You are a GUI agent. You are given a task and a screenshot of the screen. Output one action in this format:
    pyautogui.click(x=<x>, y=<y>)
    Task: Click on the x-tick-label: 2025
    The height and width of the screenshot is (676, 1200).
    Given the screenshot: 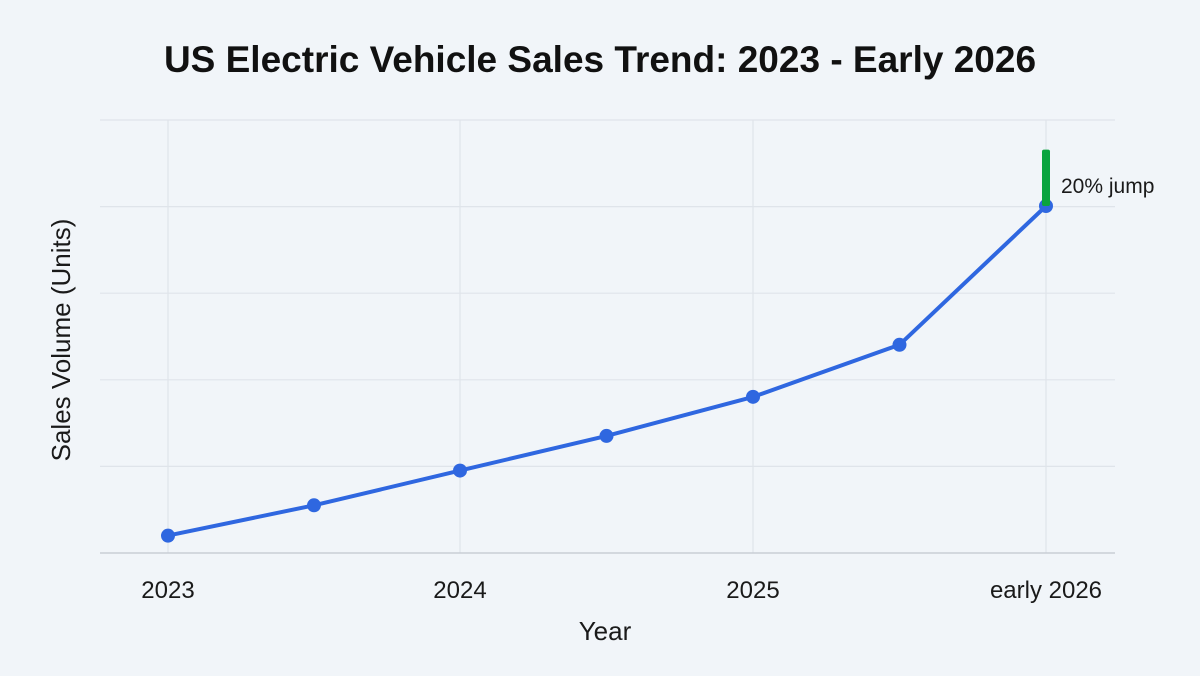 What is the action you would take?
    pyautogui.click(x=752, y=590)
    